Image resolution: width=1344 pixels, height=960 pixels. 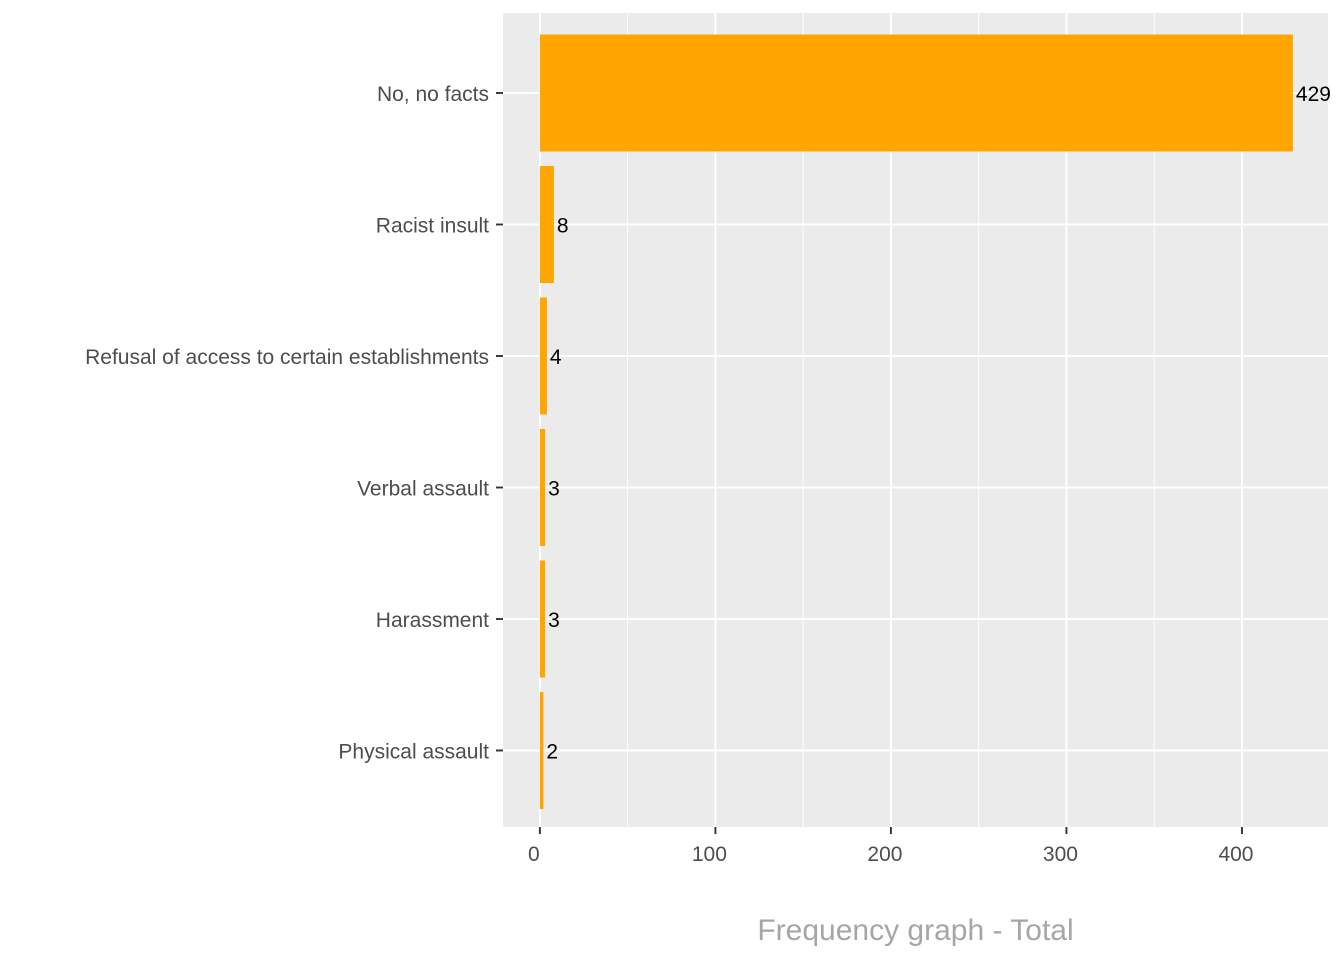 I want to click on x-tick-label: 200, so click(x=884, y=854).